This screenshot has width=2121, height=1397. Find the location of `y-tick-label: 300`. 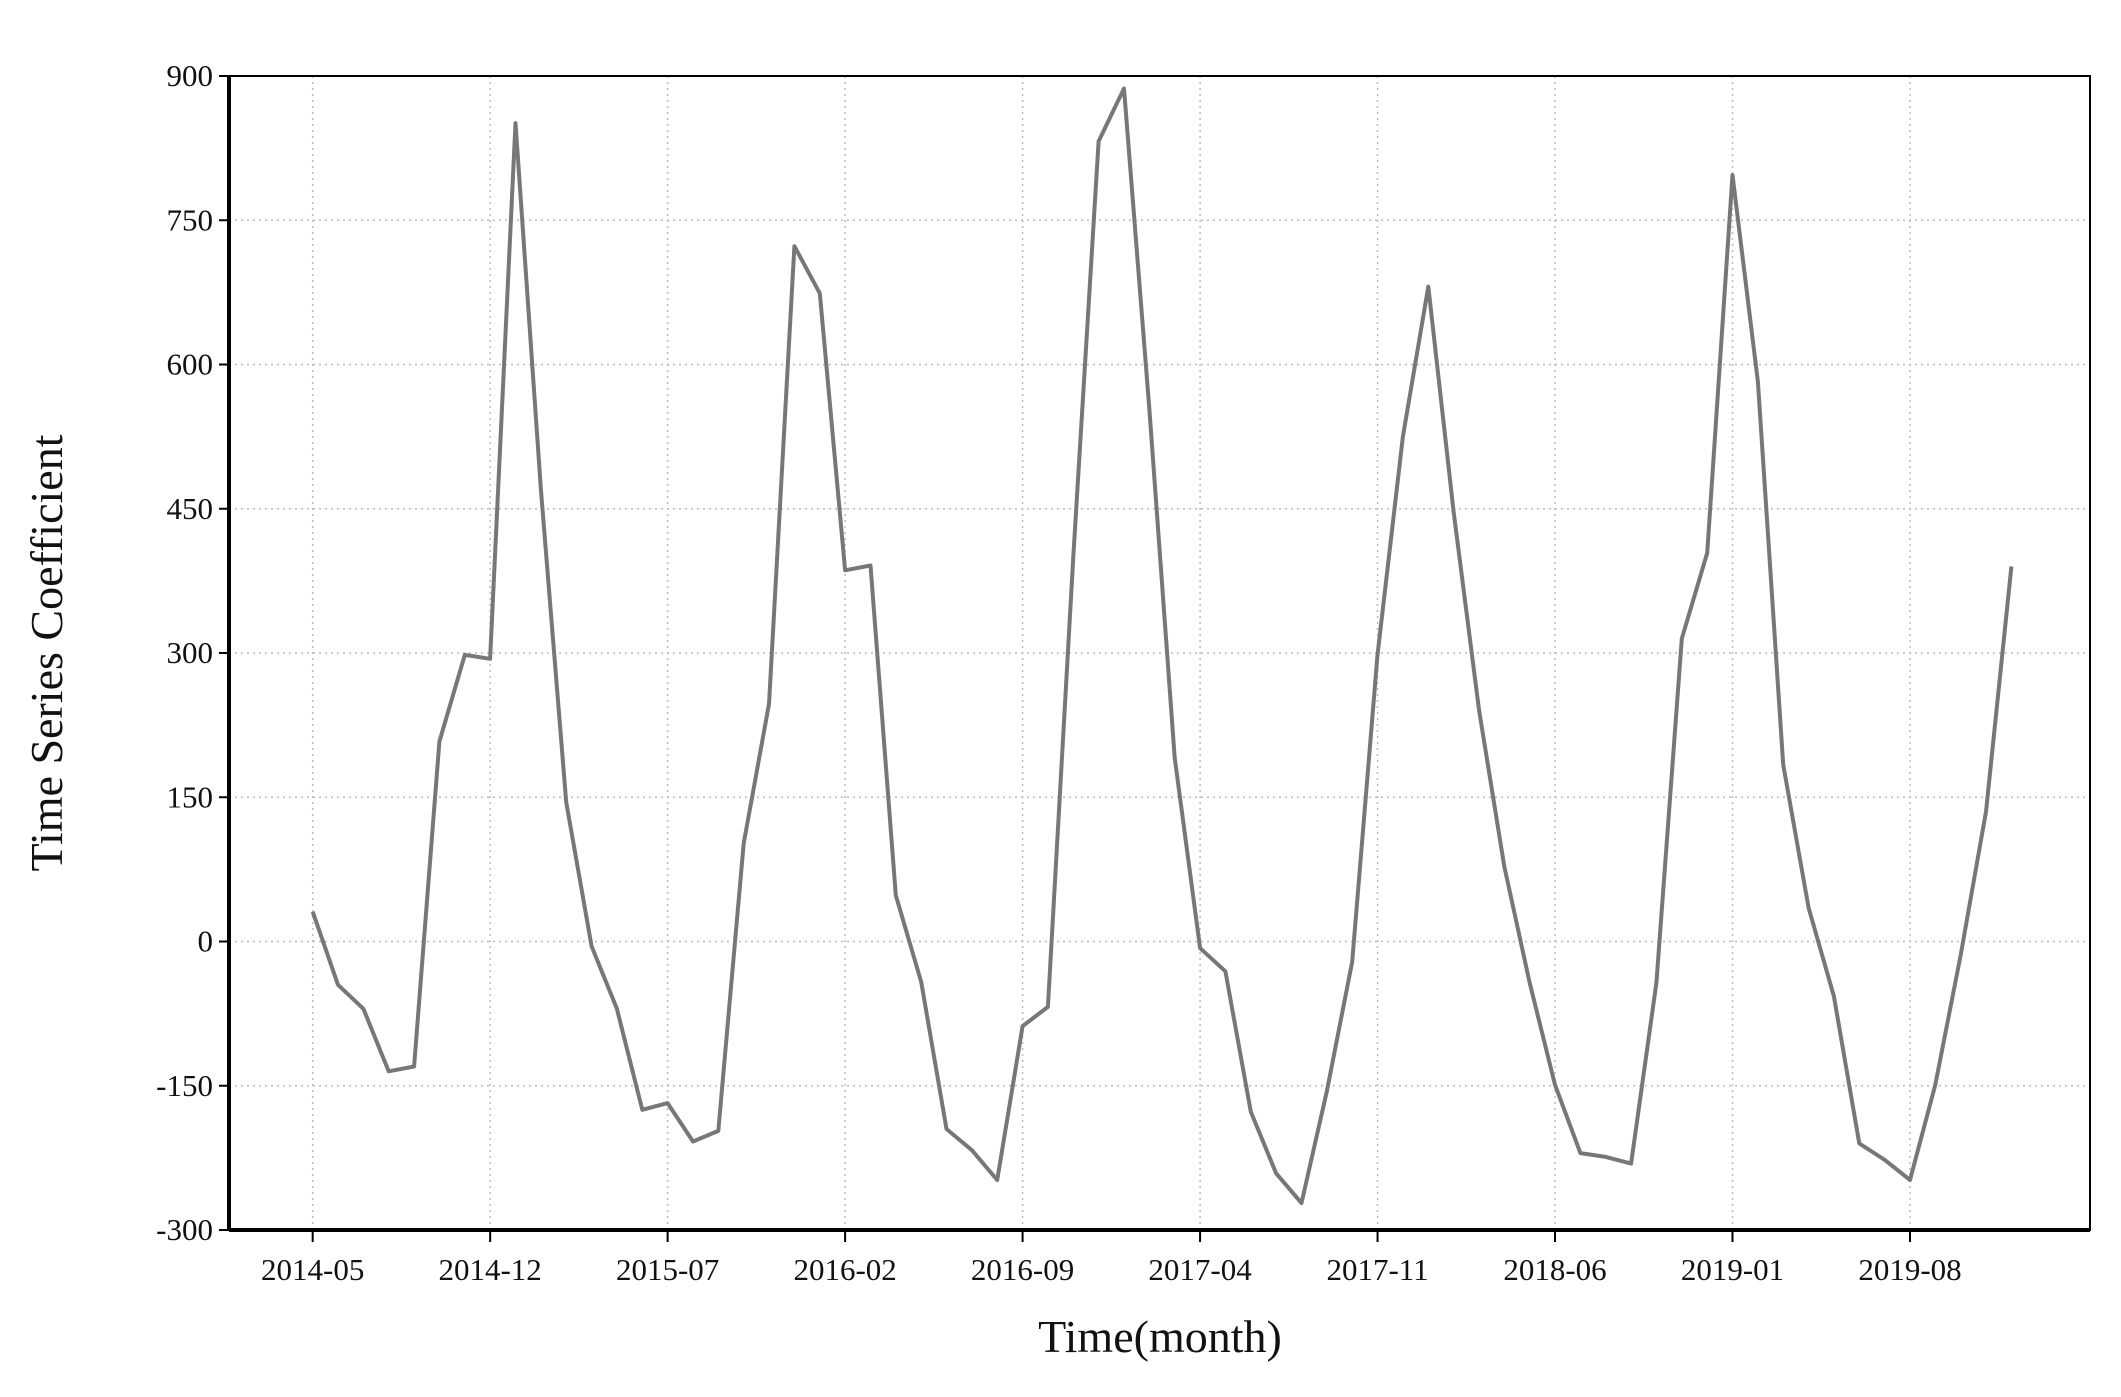

y-tick-label: 300 is located at coordinates (190, 652).